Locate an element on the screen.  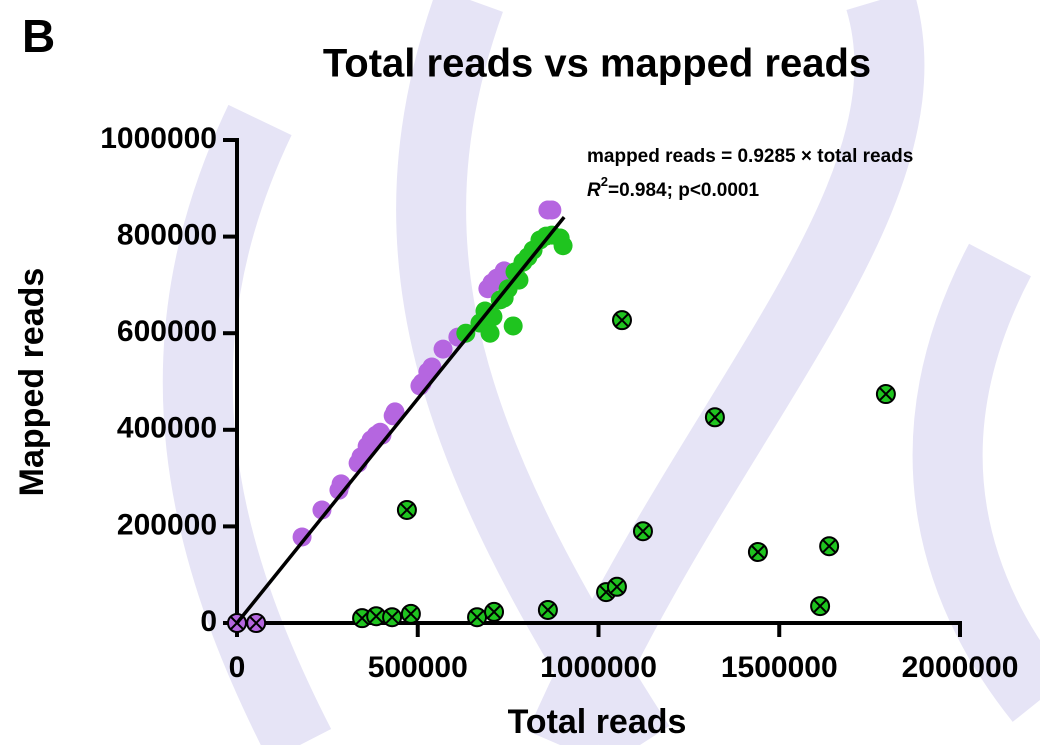
x-axis-label: Total reads is located at coordinates (597, 722).